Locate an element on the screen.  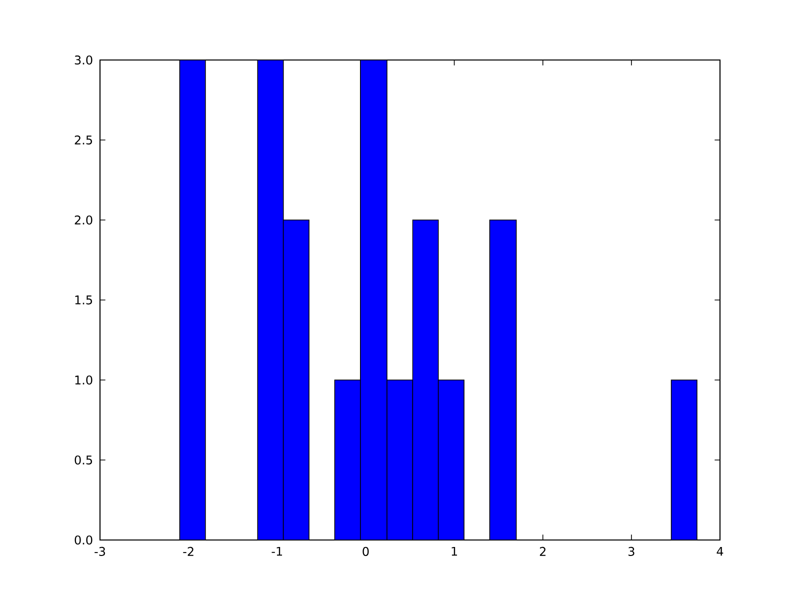
x-tick-label: 2 is located at coordinates (543, 551).